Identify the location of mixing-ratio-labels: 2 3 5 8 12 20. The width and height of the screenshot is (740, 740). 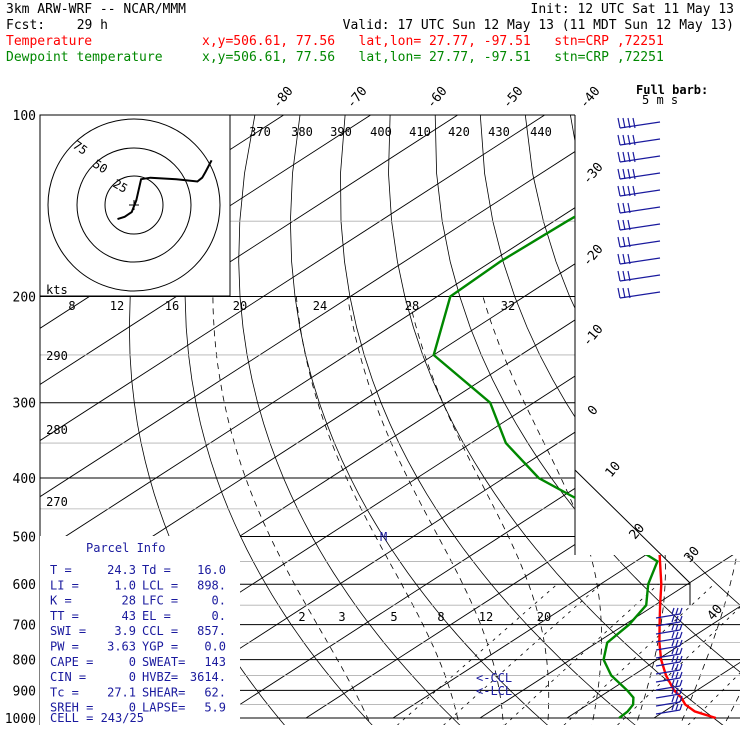
(424, 617).